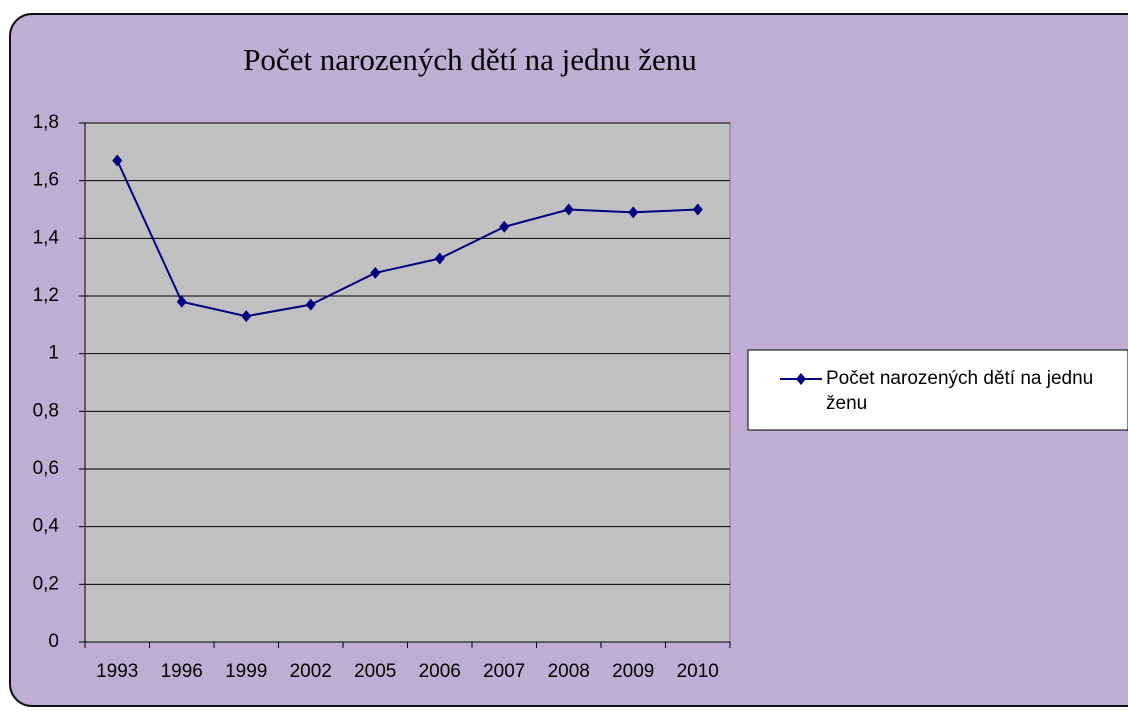 This screenshot has width=1128, height=716. Describe the element at coordinates (46, 468) in the screenshot. I see `y-tick-label: 0,6` at that location.